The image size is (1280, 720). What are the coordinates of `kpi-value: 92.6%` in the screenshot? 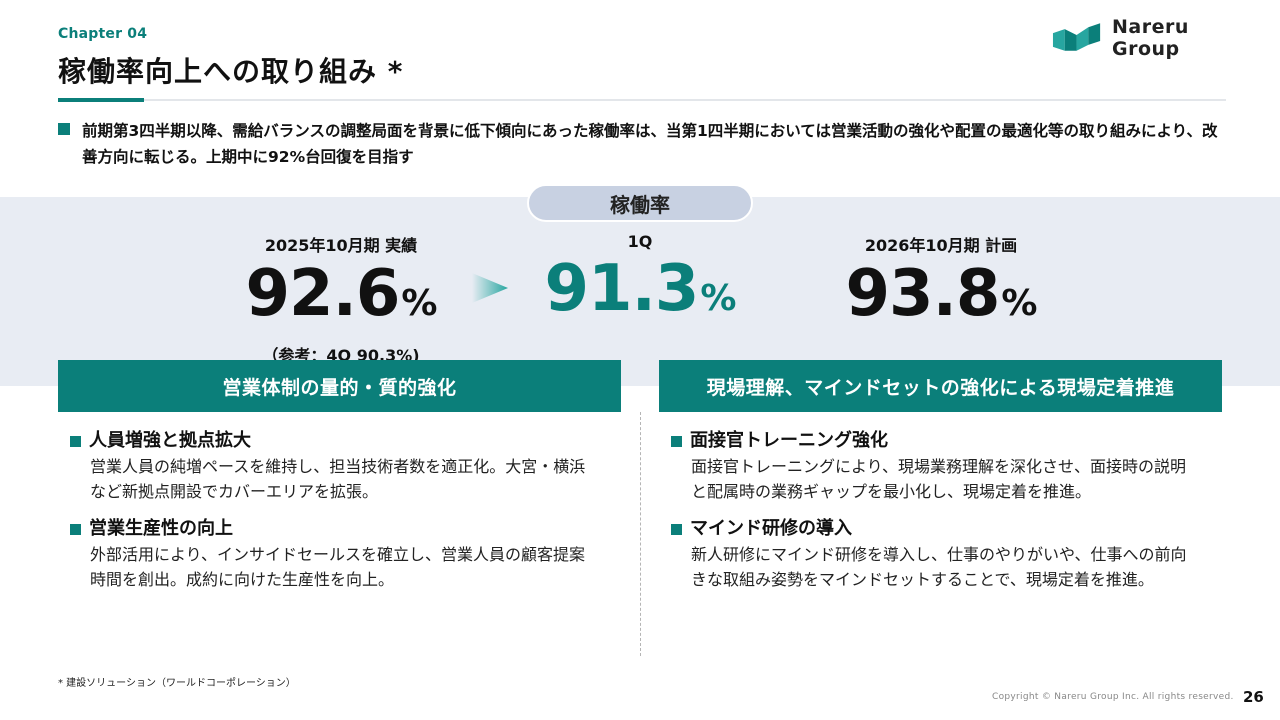 It's located at (341, 294).